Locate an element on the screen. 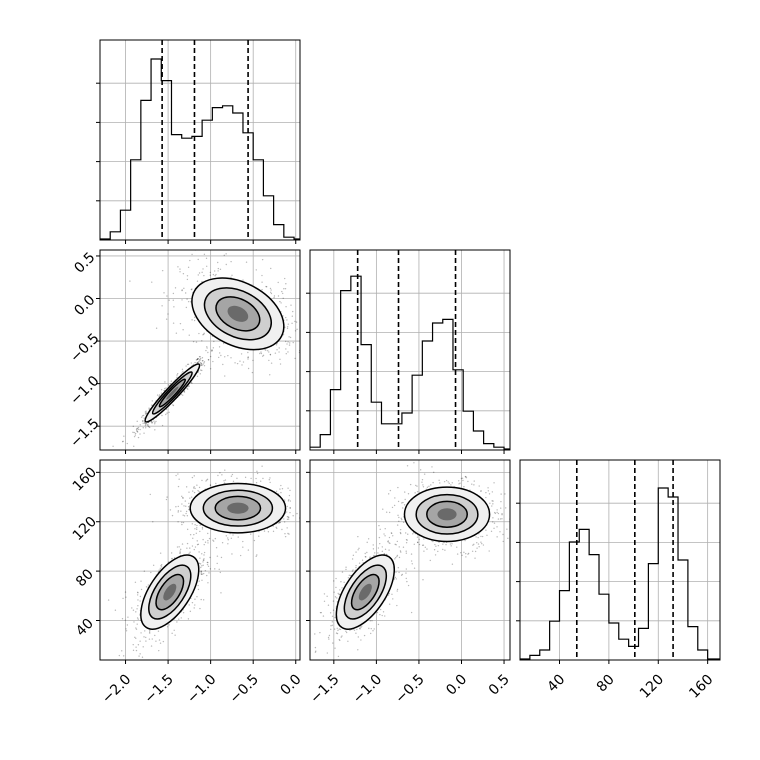 The image size is (760, 760). histogram-p2 is located at coordinates (620, 573).